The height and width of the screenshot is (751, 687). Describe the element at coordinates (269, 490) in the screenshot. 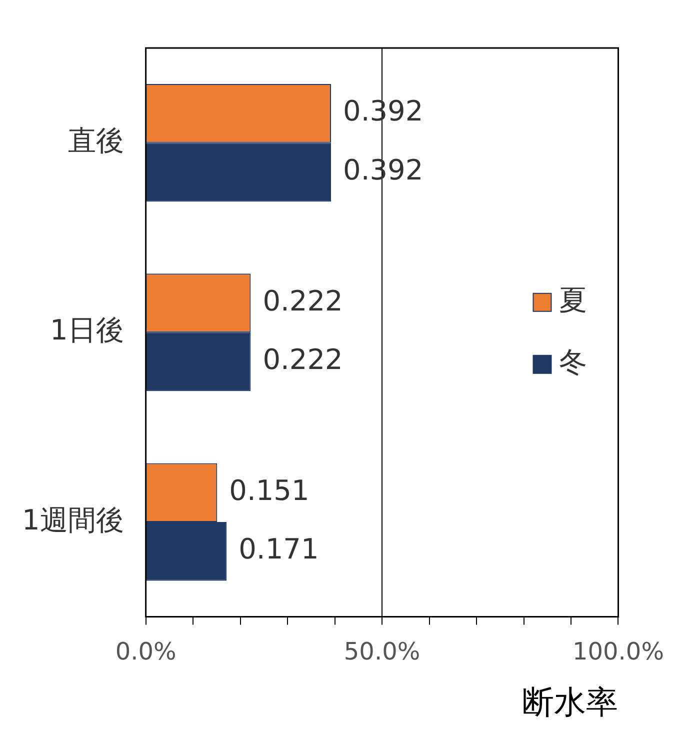

I see `data-label: 0.151` at that location.